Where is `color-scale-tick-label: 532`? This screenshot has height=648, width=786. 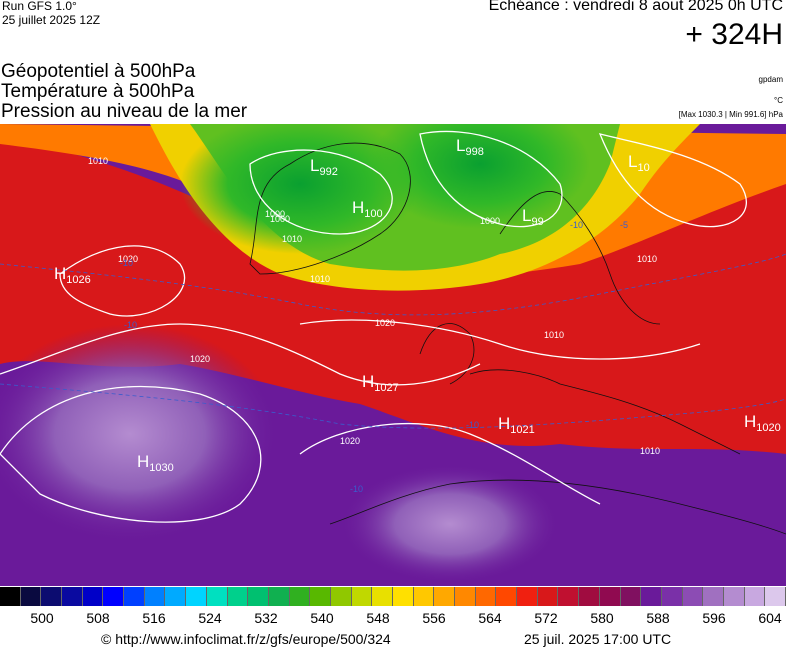
color-scale-tick-label: 532 is located at coordinates (266, 618).